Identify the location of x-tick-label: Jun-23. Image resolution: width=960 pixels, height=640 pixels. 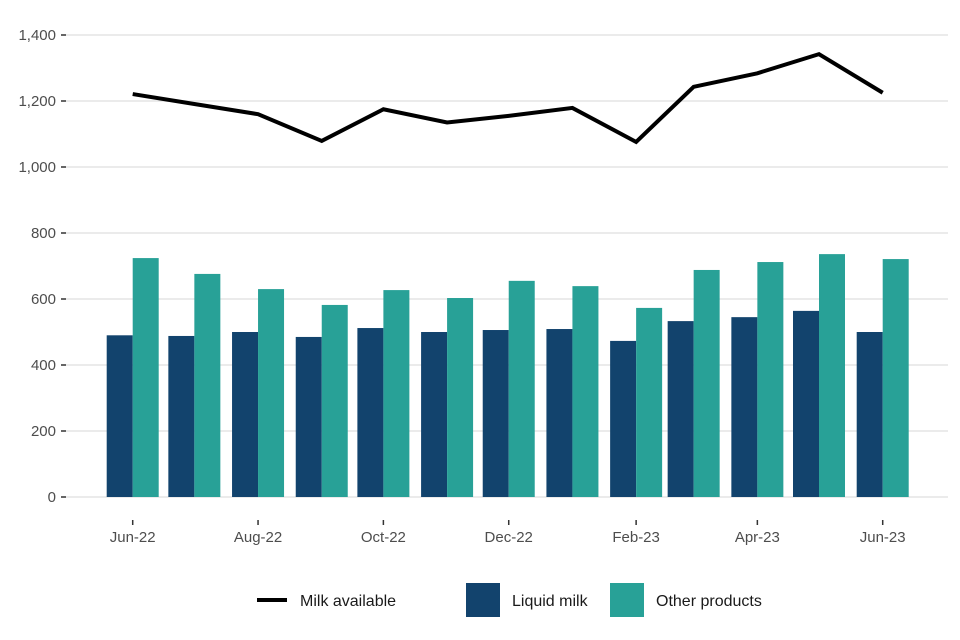
(883, 537).